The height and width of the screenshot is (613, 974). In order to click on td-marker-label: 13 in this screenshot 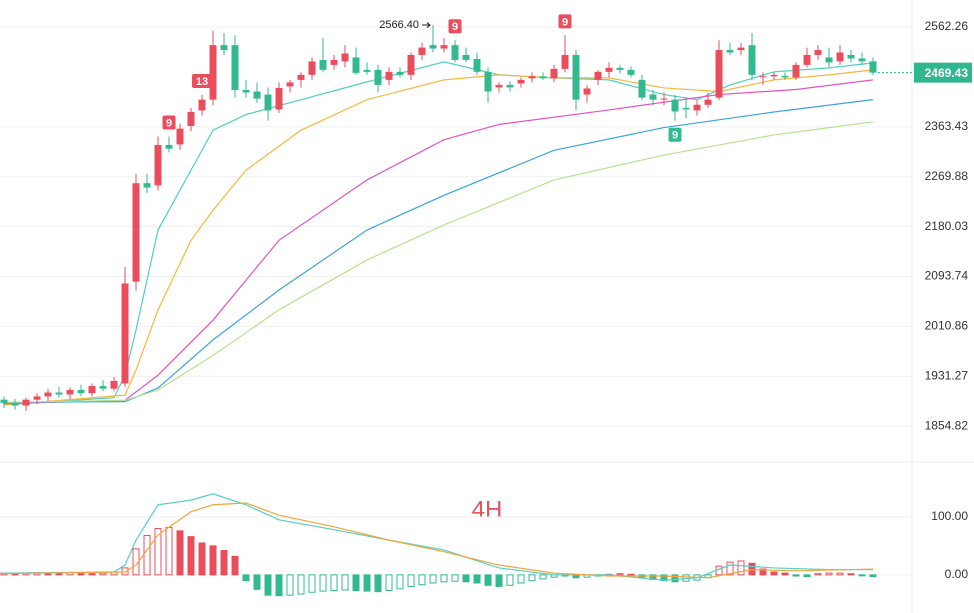, I will do `click(202, 82)`.